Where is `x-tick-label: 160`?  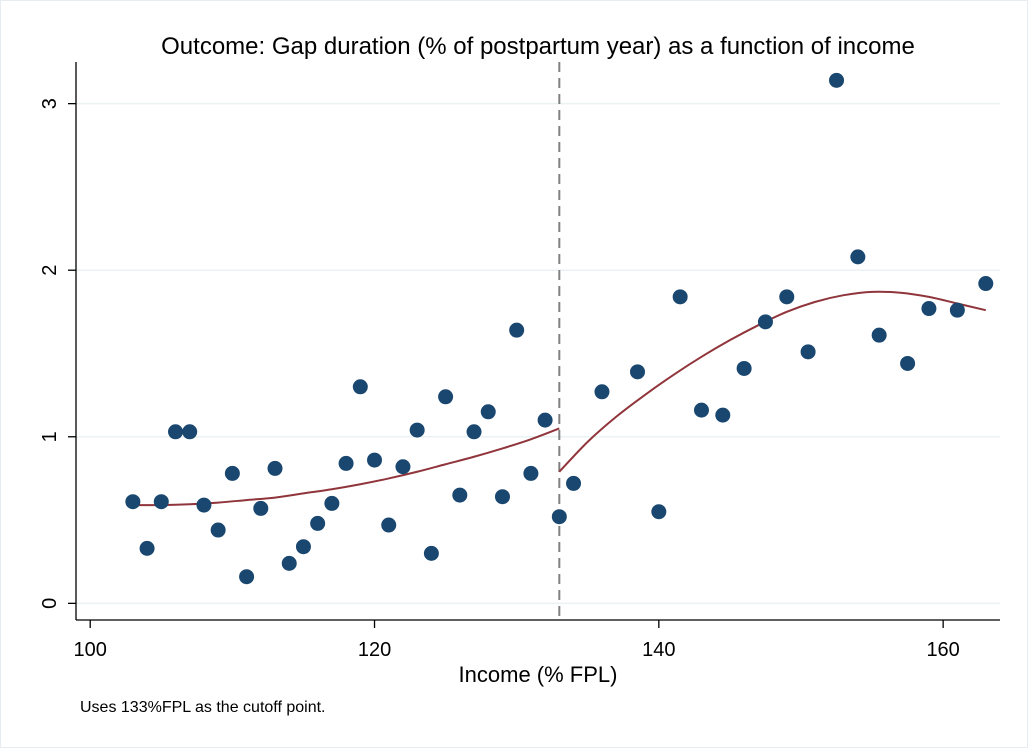
x-tick-label: 160 is located at coordinates (942, 650).